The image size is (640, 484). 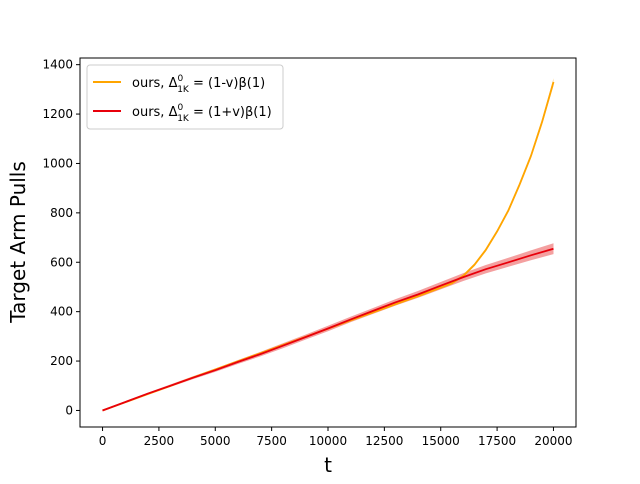 What do you see at coordinates (57, 163) in the screenshot?
I see `y-tick-label: 1000` at bounding box center [57, 163].